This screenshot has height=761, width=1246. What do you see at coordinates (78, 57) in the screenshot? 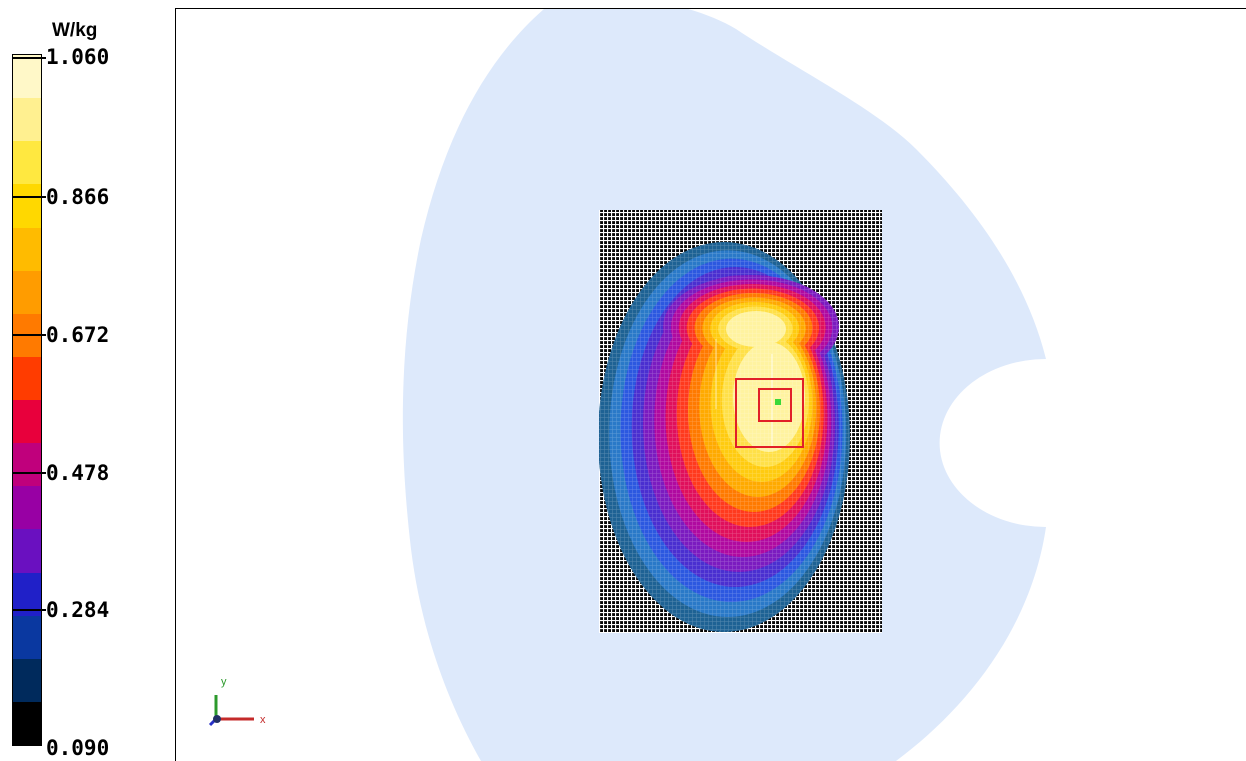
I see `tick-label-max: 1.060` at bounding box center [78, 57].